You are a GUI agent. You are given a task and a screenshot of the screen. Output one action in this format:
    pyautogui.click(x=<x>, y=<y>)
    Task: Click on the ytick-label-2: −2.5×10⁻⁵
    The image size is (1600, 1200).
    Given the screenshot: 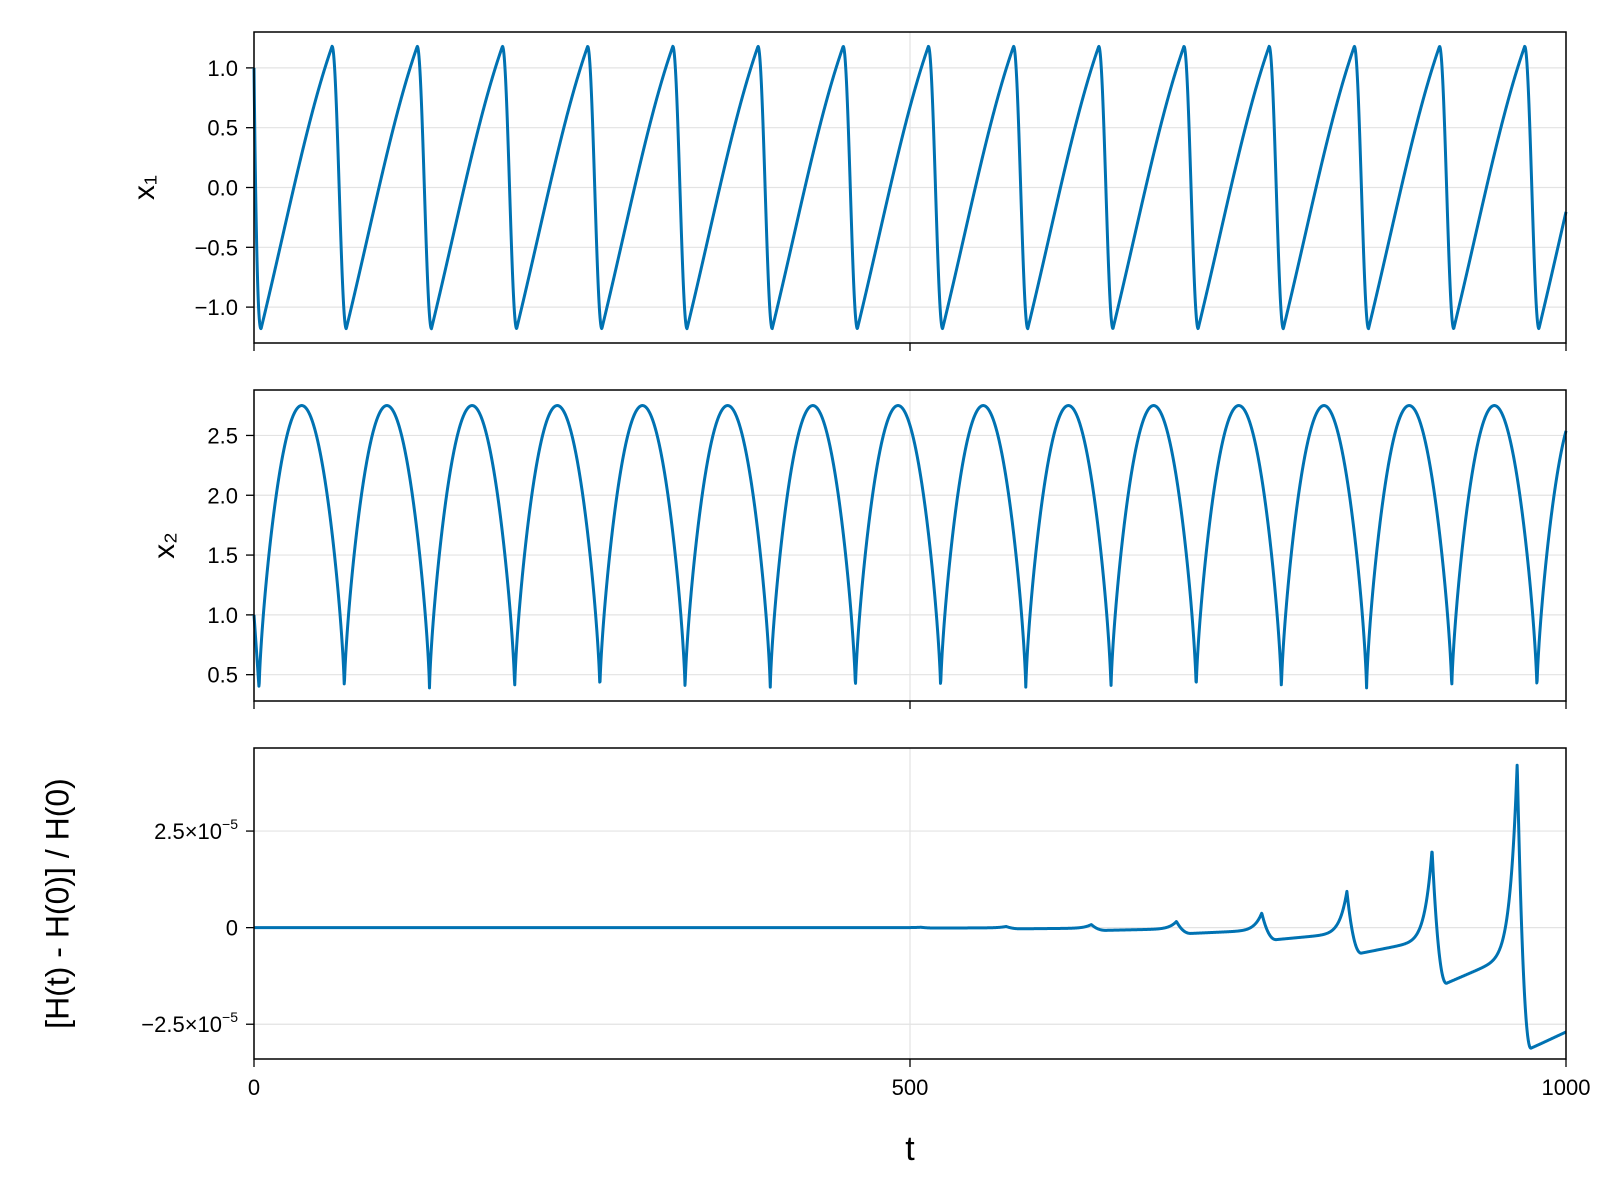 What is the action you would take?
    pyautogui.click(x=189, y=1023)
    